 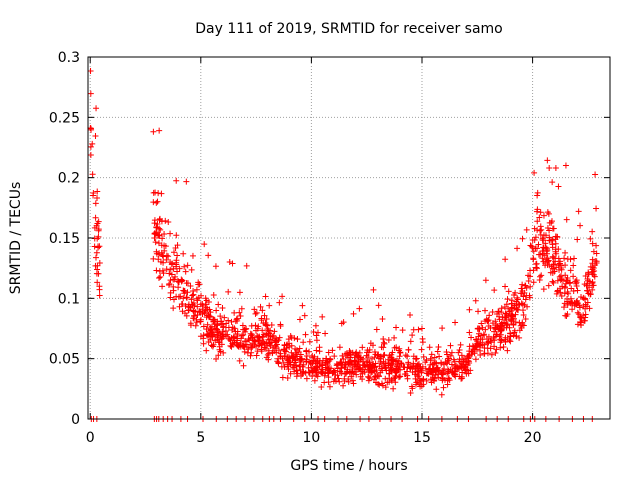 What do you see at coordinates (200, 438) in the screenshot?
I see `x-tick-label: 5` at bounding box center [200, 438].